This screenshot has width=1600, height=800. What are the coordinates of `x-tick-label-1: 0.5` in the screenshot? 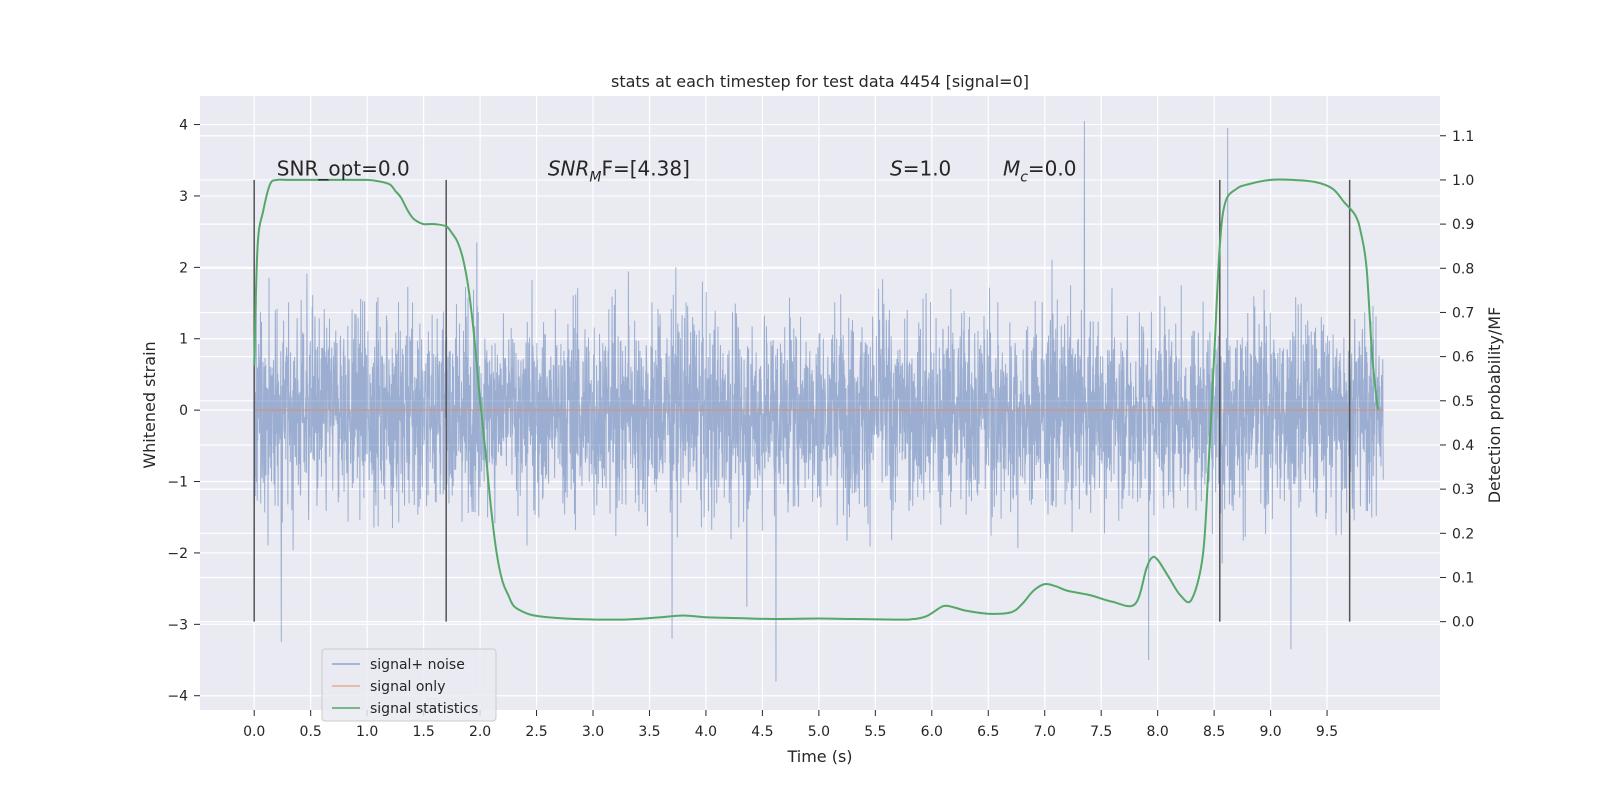 It's located at (311, 732).